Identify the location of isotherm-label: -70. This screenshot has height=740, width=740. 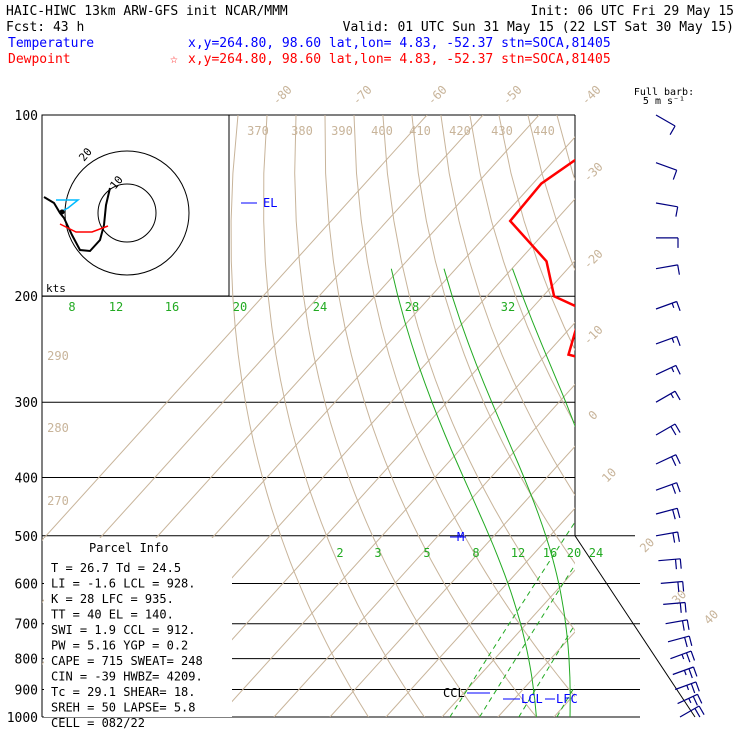
(362, 95).